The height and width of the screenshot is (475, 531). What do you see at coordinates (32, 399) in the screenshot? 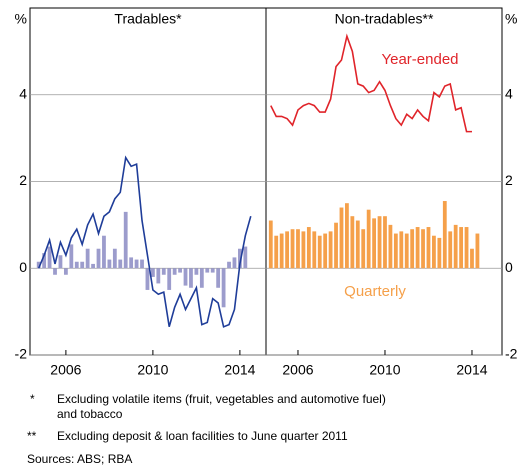
I see `footnote-marker: *` at bounding box center [32, 399].